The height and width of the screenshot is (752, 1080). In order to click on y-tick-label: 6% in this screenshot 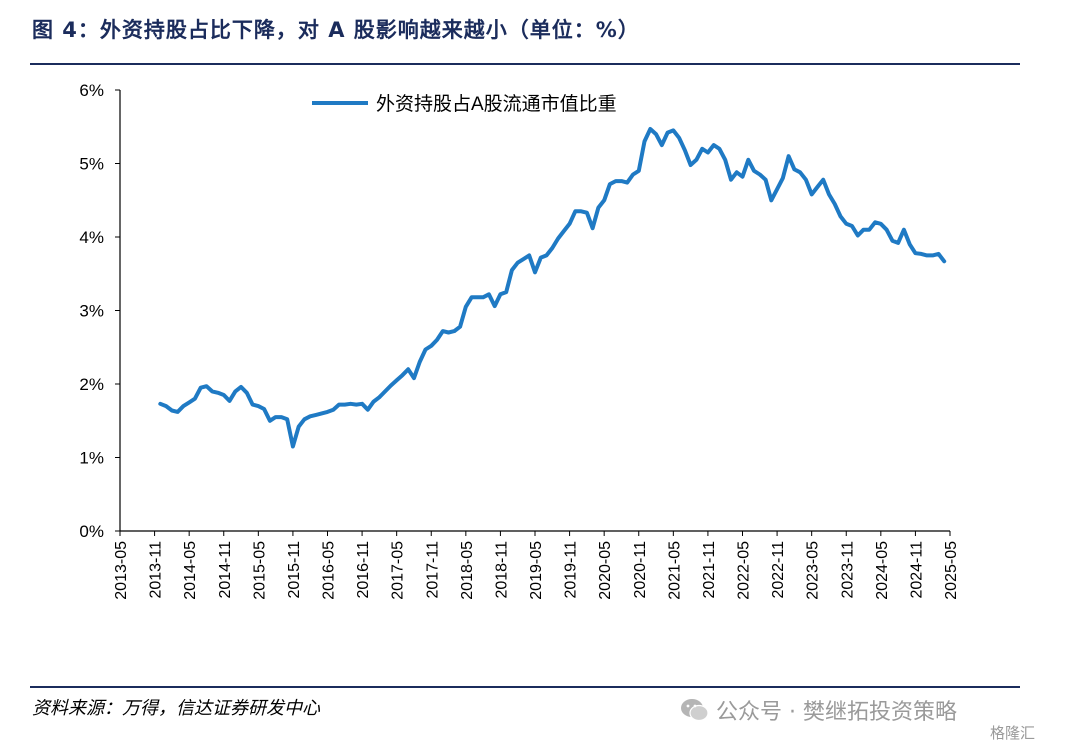, I will do `click(91, 90)`.